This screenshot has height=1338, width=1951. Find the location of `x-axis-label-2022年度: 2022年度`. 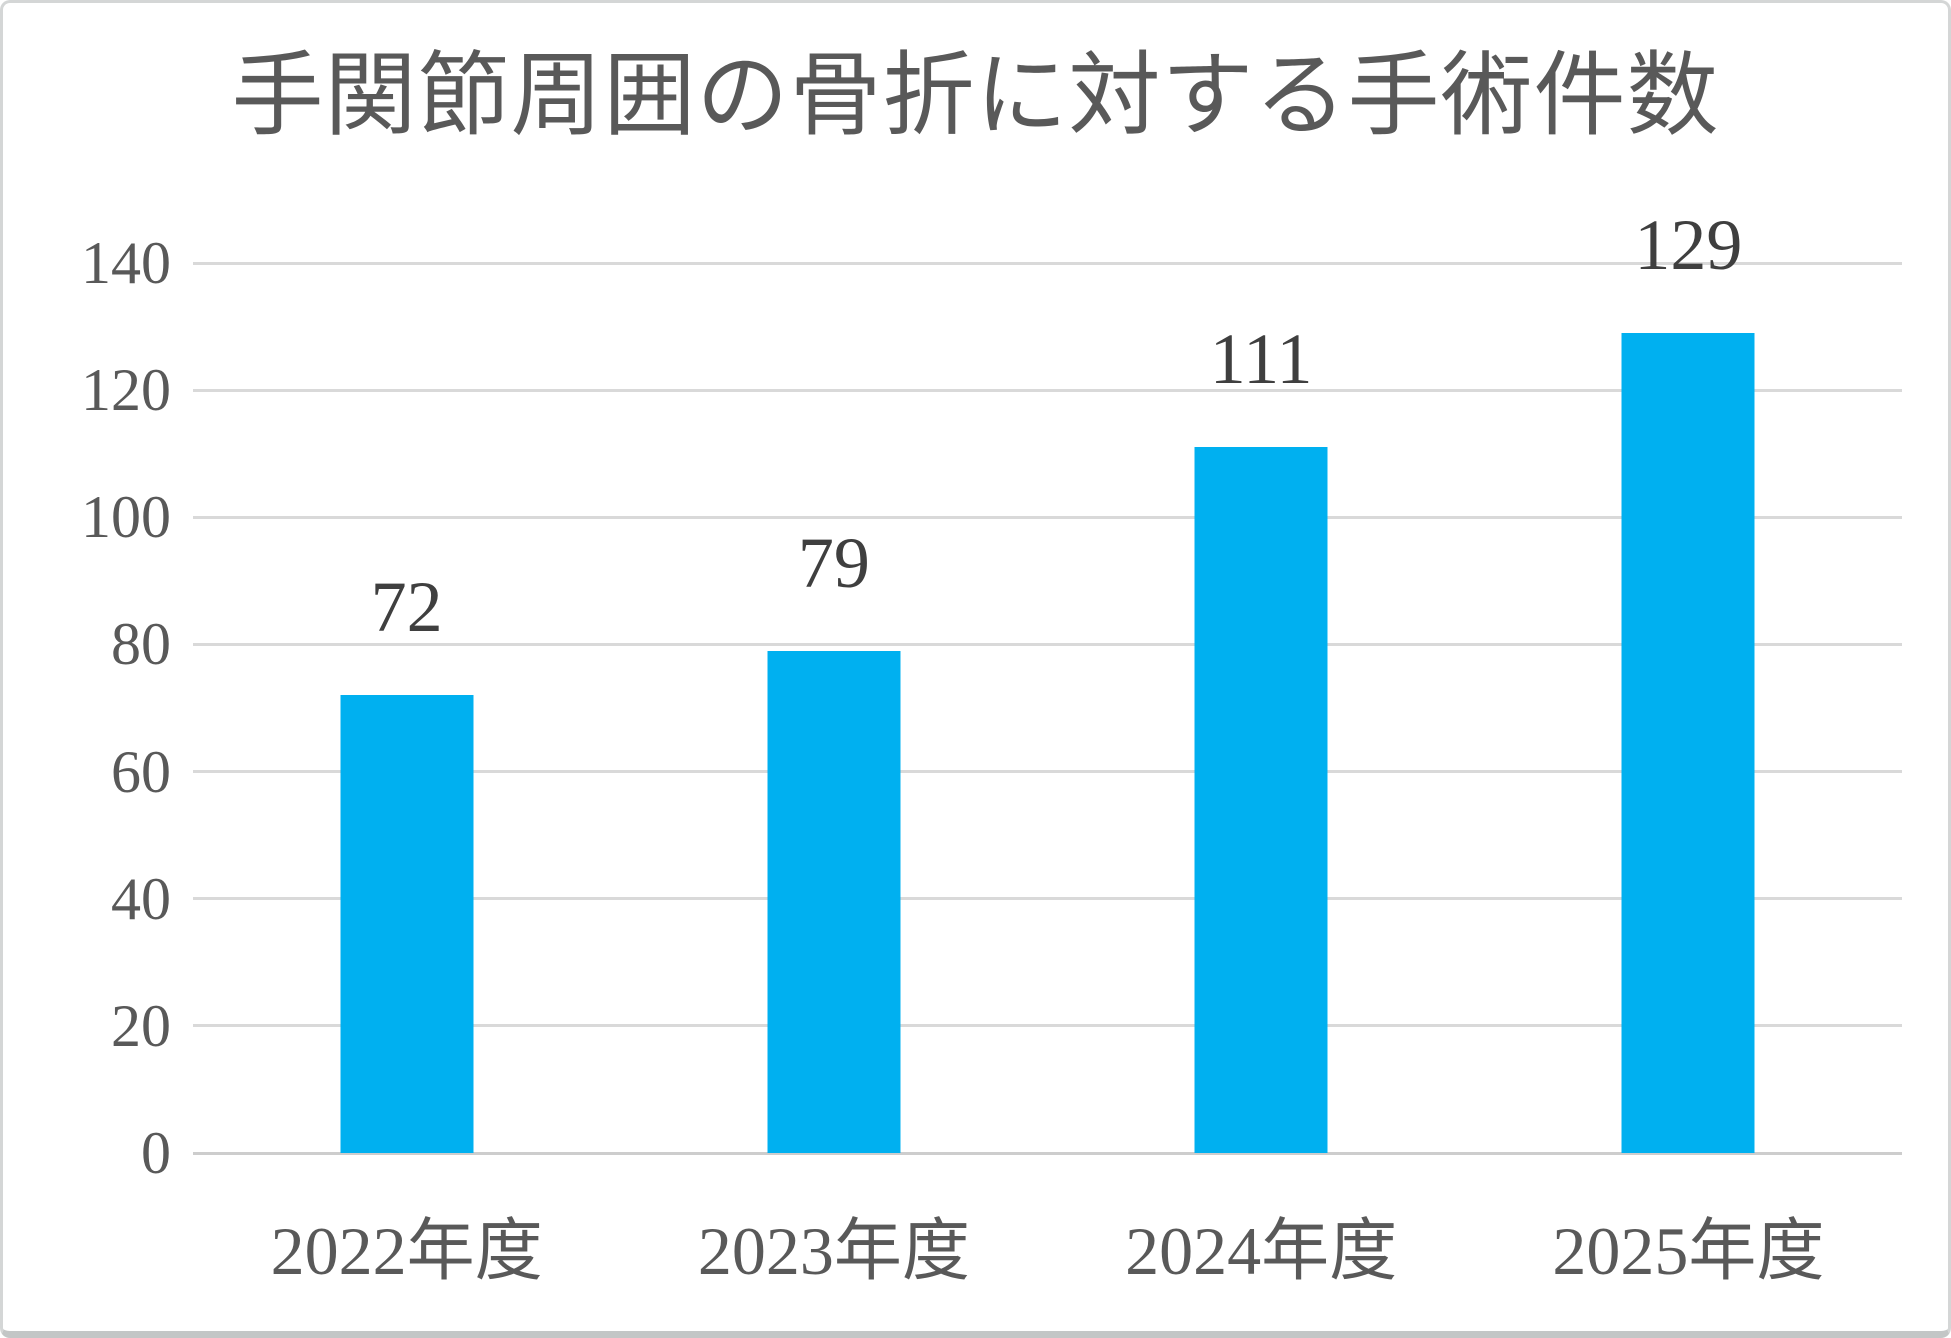

x-axis-label-2022年度: 2022年度 is located at coordinates (406, 1251).